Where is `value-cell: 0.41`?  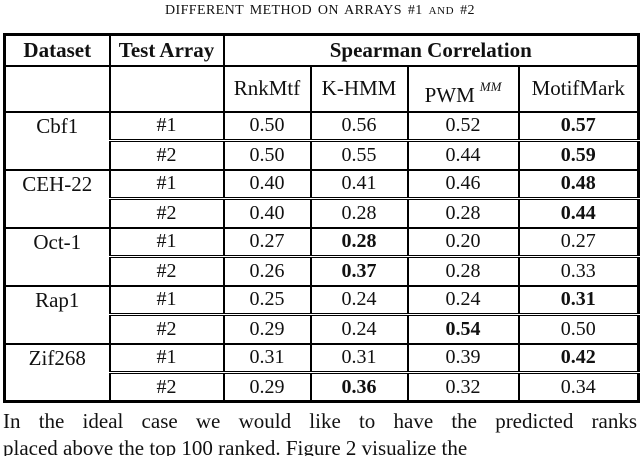 value-cell: 0.41 is located at coordinates (359, 184).